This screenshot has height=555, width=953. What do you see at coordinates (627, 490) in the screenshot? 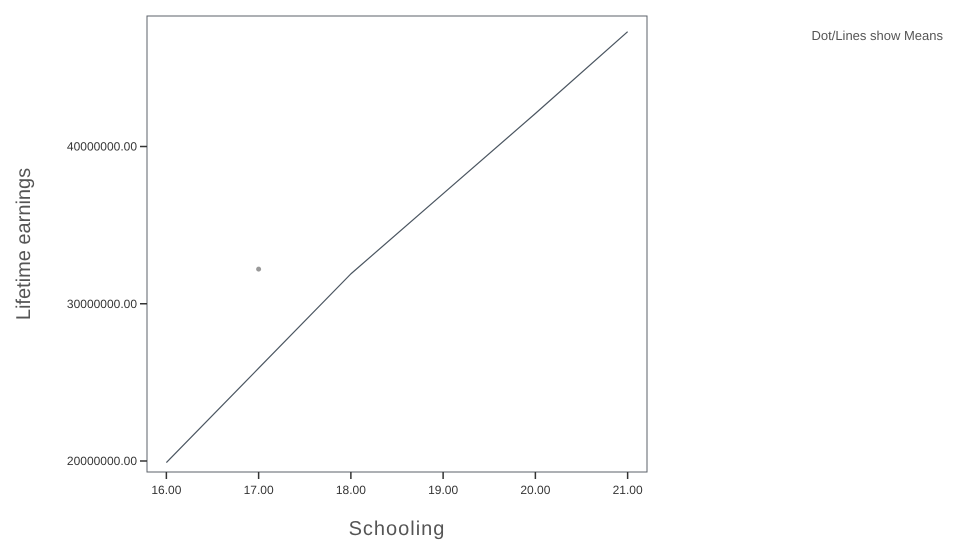
I see `x-tick-label: 21.00` at bounding box center [627, 490].